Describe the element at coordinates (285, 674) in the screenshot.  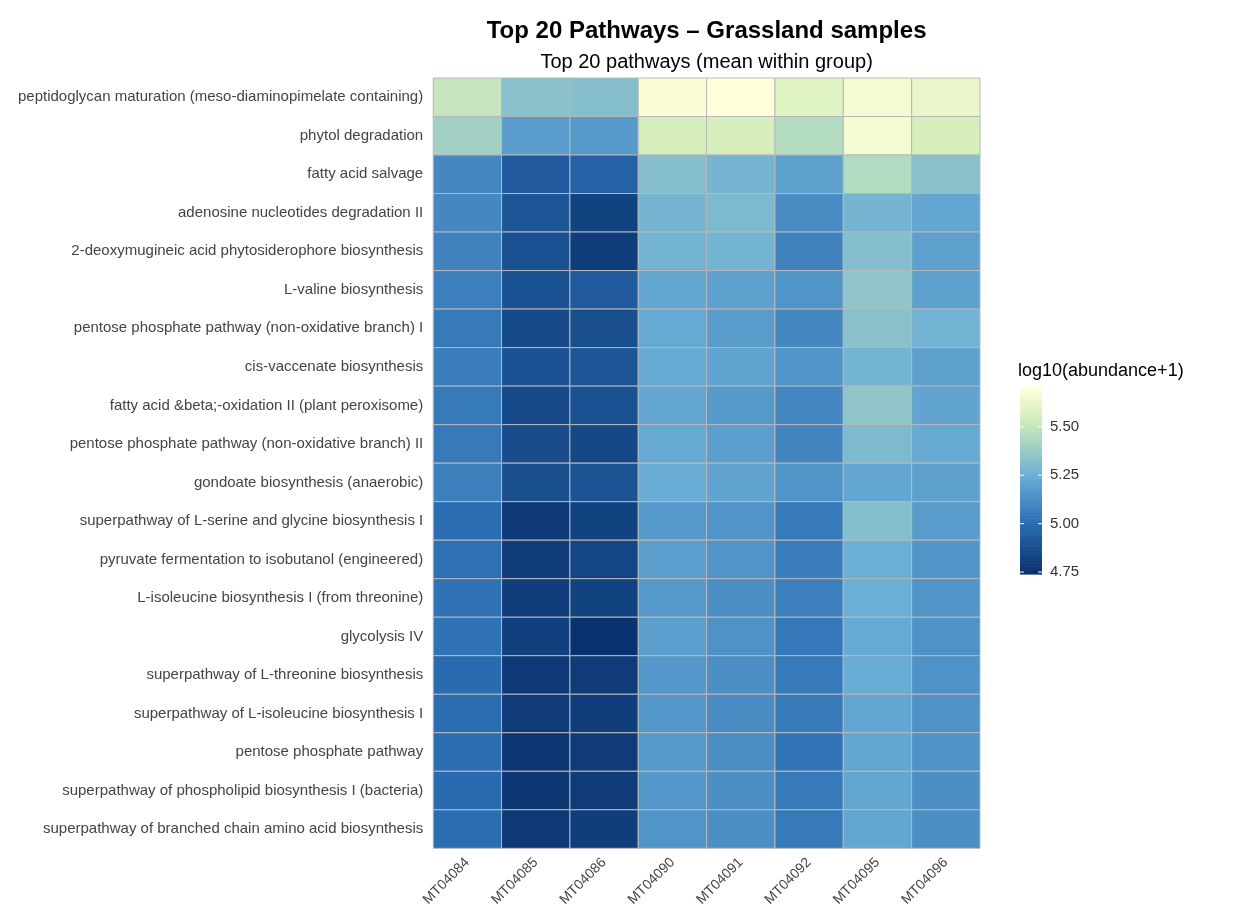
I see `y-tick-label: superpathway of L-threonine biosynthesis` at that location.